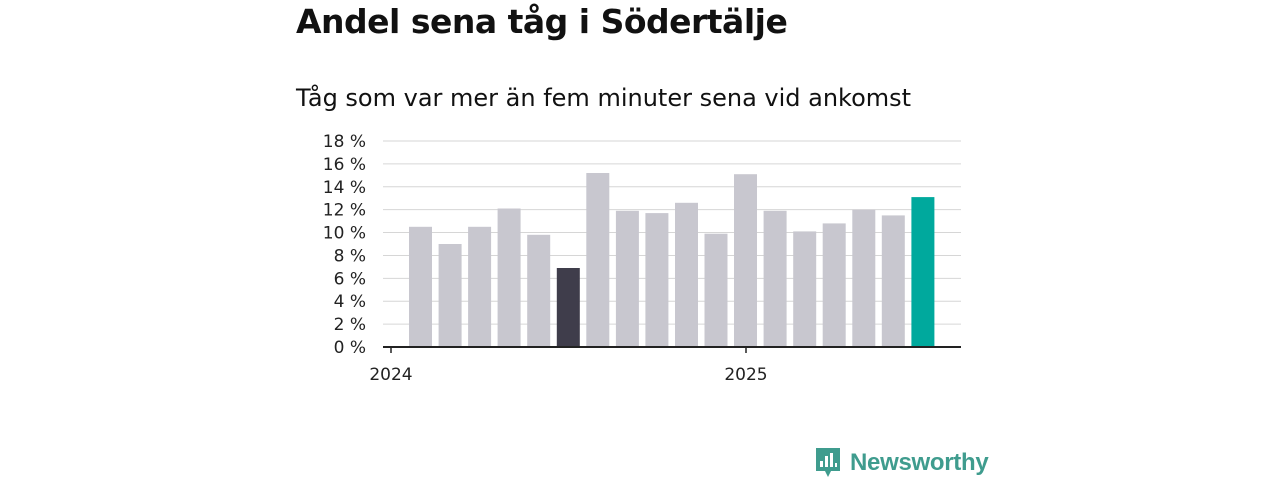 This screenshot has width=1280, height=480. Describe the element at coordinates (568, 366) in the screenshot. I see `x-axis-ticks: 2024 2025` at that location.